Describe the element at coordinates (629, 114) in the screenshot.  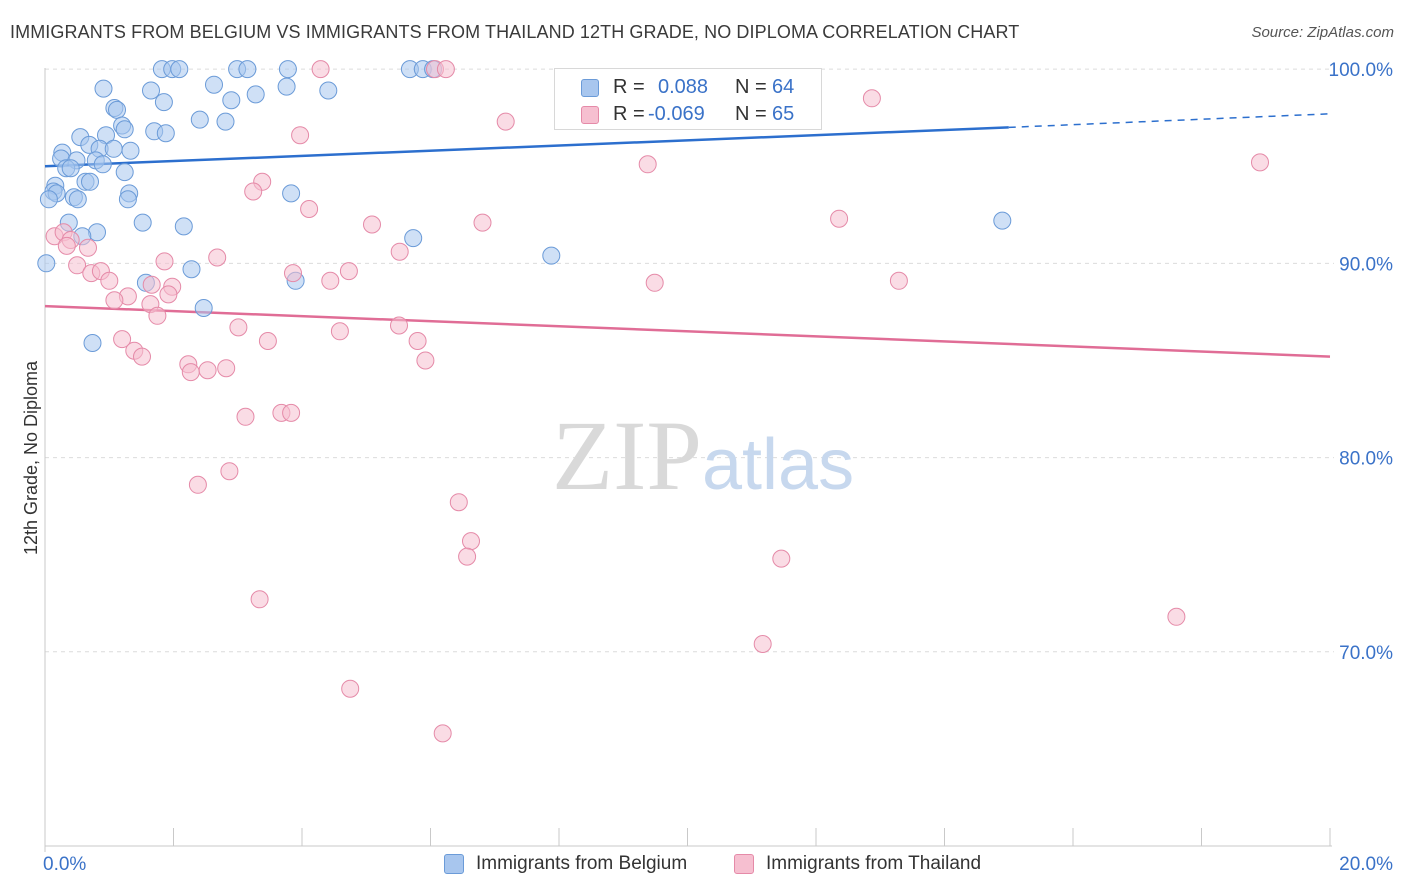
I see `legend-r-label: R =` at that location.